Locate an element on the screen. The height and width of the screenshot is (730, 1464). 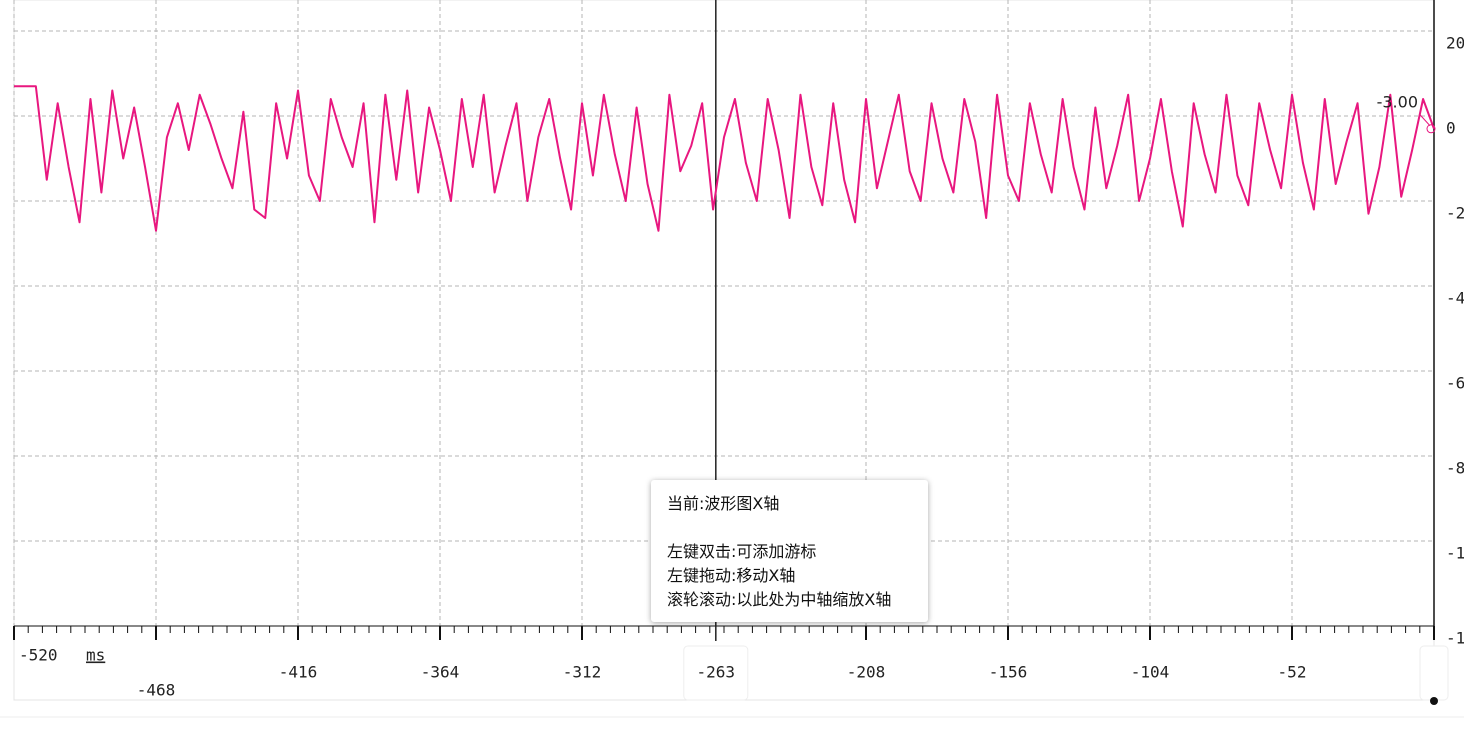
x-tick-label: -416 is located at coordinates (298, 672).